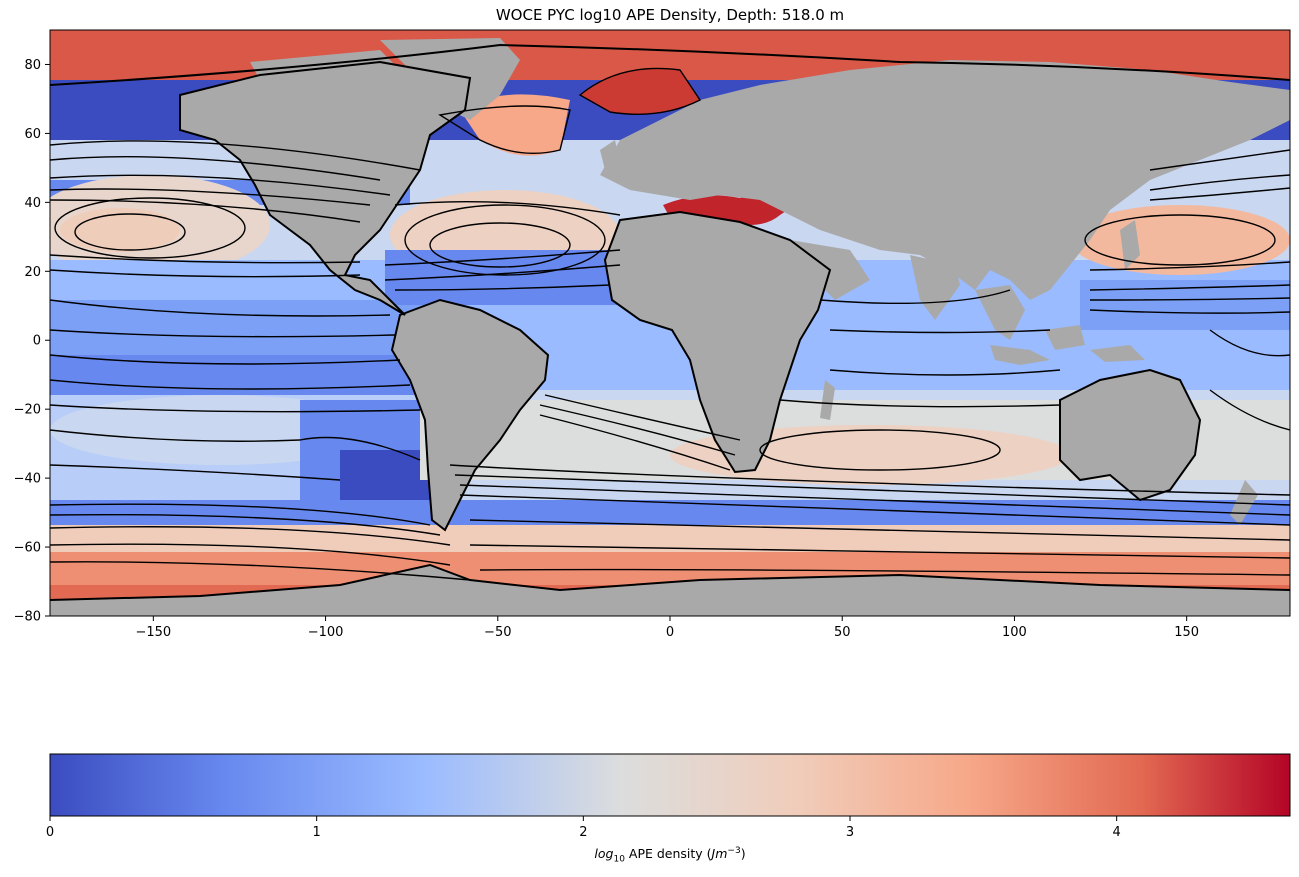 The image size is (1299, 877). Describe the element at coordinates (325, 188) in the screenshot. I see `north-america` at that location.